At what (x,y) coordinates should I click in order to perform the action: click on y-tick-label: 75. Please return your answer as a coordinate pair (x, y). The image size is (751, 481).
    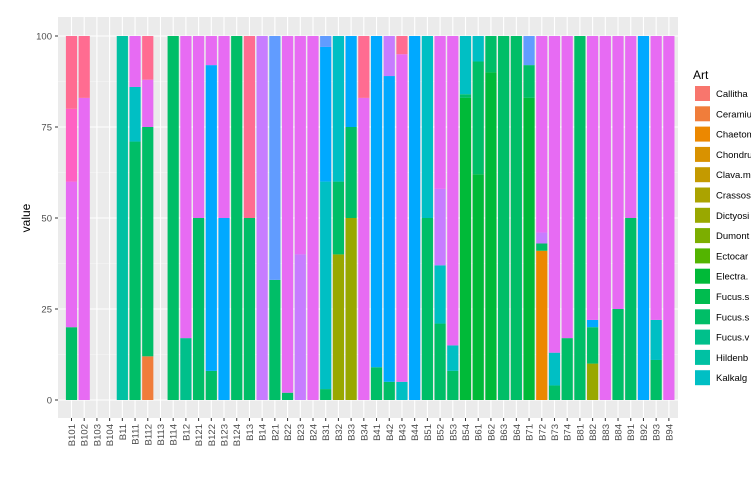
    Looking at the image, I should click on (46, 128).